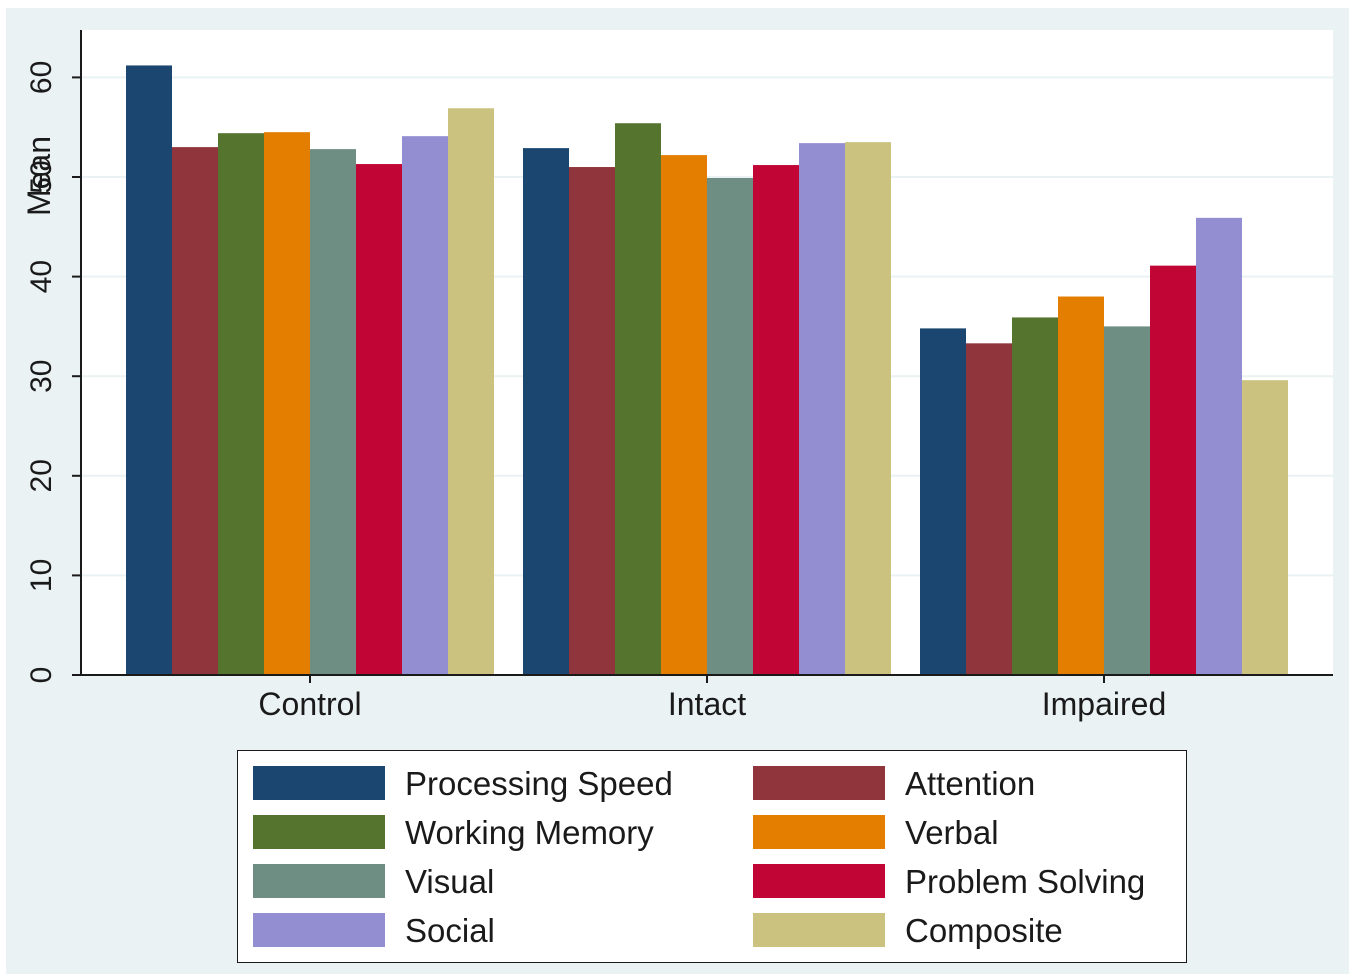  Describe the element at coordinates (41, 176) in the screenshot. I see `y-tick-label: 50` at that location.